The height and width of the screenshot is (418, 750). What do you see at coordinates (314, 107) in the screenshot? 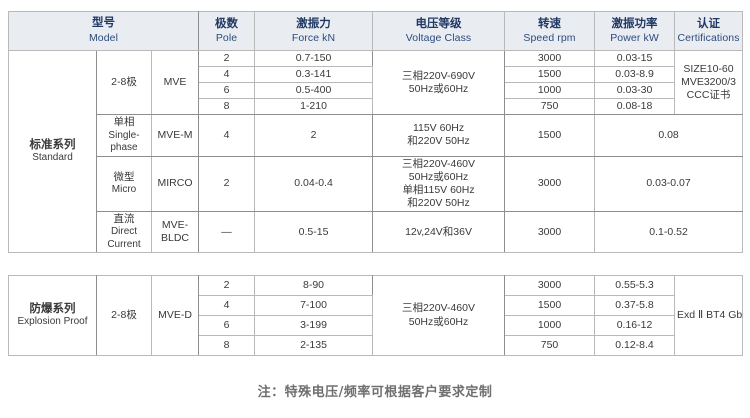
I see `force-cell: 1-210` at bounding box center [314, 107].